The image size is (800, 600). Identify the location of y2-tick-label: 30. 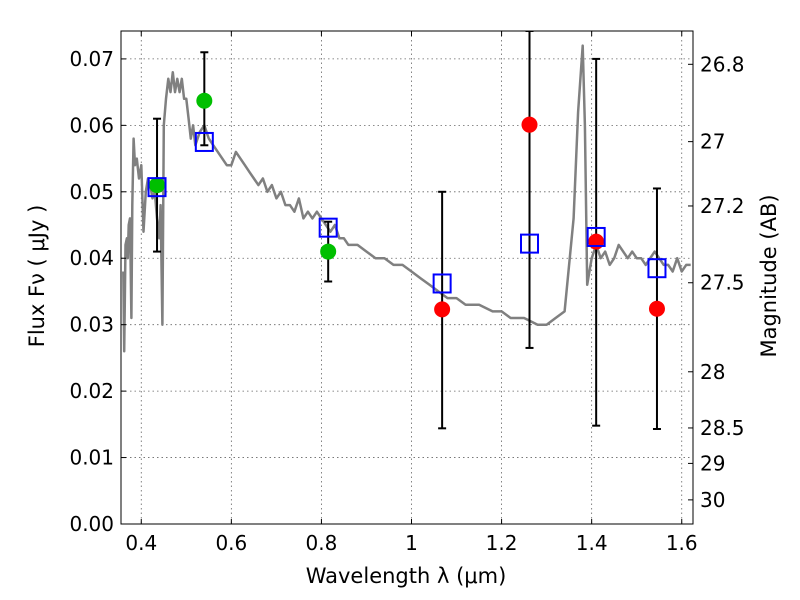
(712, 500).